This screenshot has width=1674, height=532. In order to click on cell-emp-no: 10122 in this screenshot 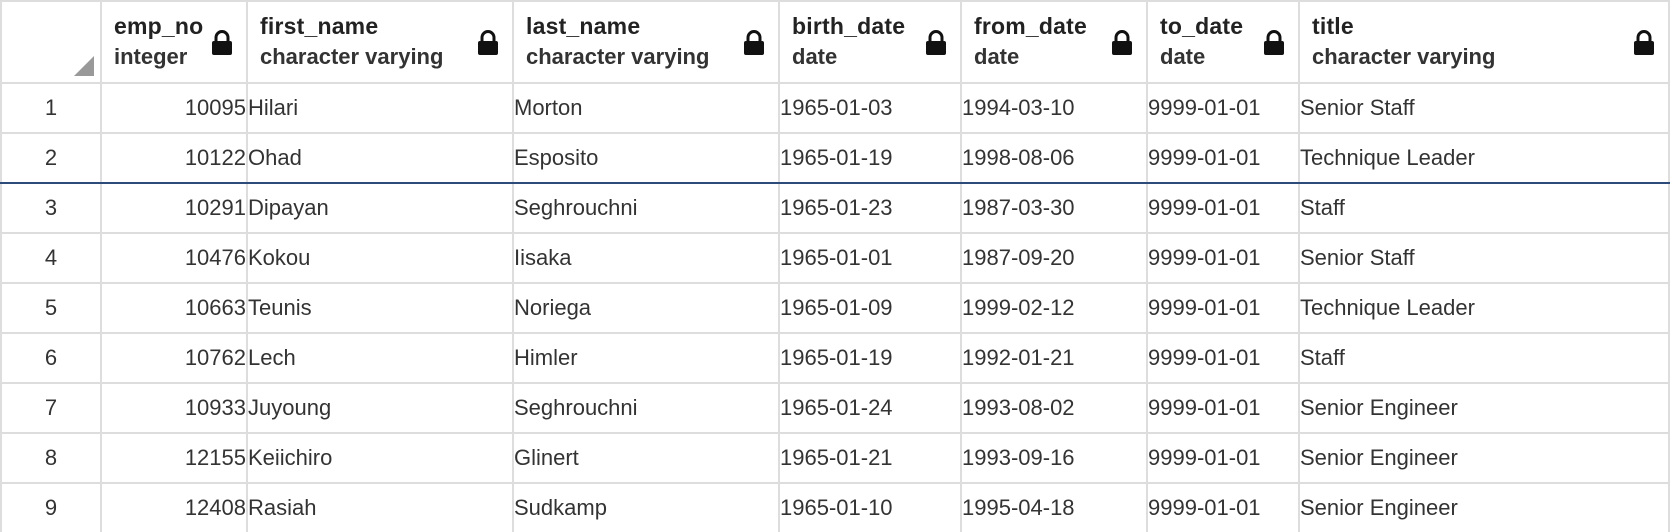, I will do `click(174, 158)`.